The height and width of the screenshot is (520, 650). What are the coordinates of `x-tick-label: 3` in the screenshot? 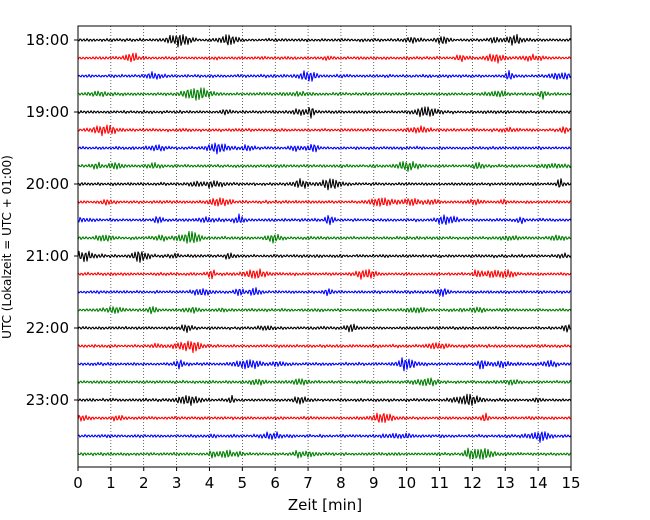 It's located at (177, 483).